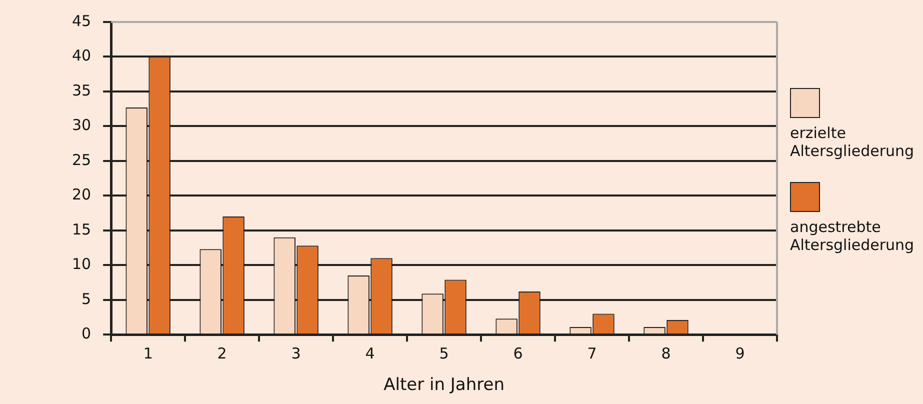 The height and width of the screenshot is (404, 923). What do you see at coordinates (82, 55) in the screenshot?
I see `y-tick-label: 40` at bounding box center [82, 55].